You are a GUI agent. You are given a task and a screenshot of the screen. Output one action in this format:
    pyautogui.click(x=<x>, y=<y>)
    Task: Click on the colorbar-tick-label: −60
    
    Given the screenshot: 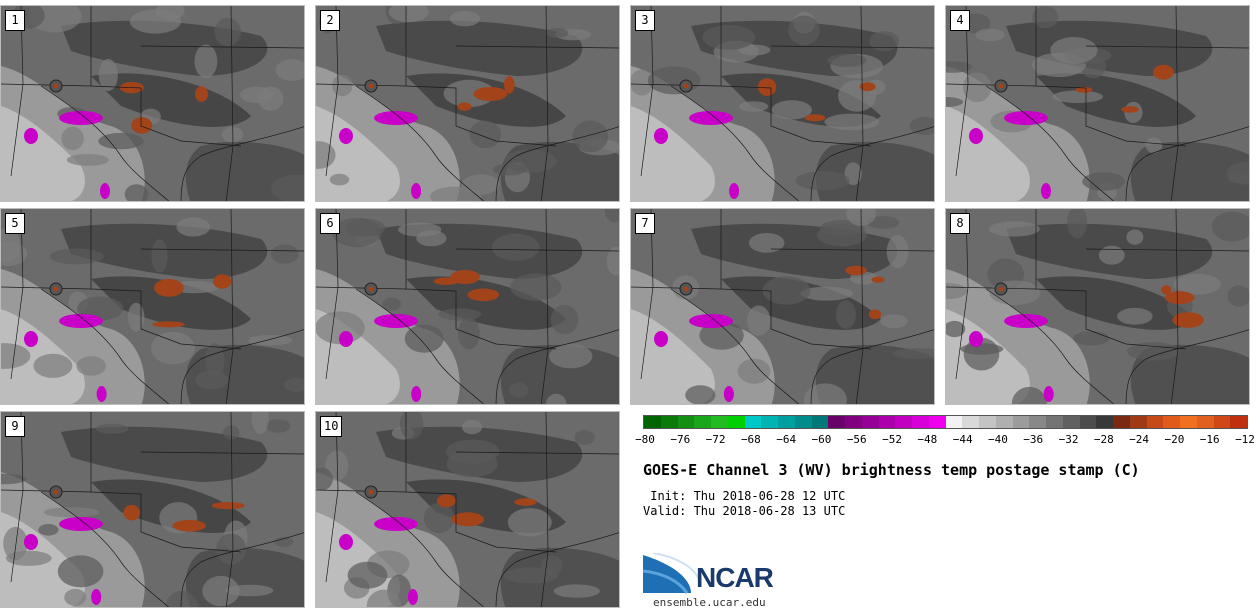 What is the action you would take?
    pyautogui.click(x=821, y=439)
    